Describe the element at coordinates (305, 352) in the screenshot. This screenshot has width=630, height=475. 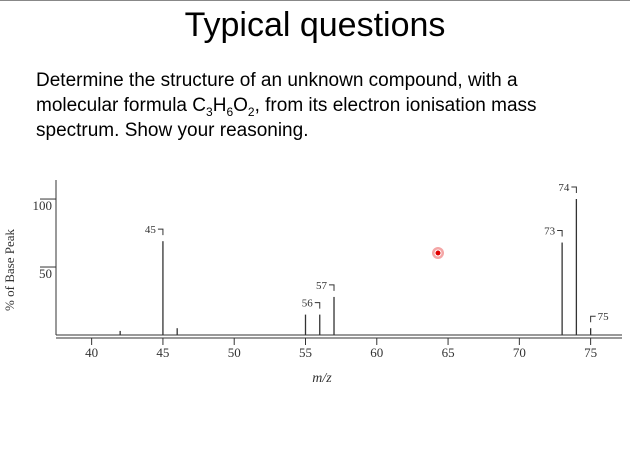
I see `x-tick-label: 55` at that location.